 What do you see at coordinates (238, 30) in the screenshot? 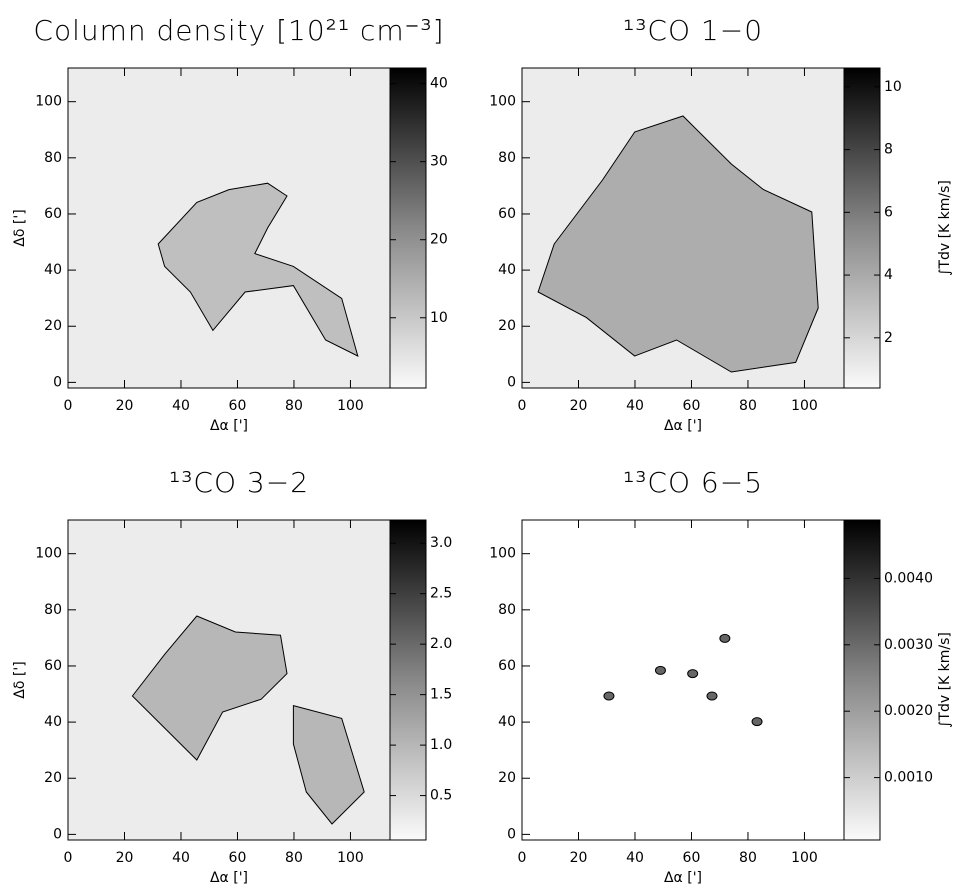
I see `panel-title: Column density [10²¹ cm⁻³]` at bounding box center [238, 30].